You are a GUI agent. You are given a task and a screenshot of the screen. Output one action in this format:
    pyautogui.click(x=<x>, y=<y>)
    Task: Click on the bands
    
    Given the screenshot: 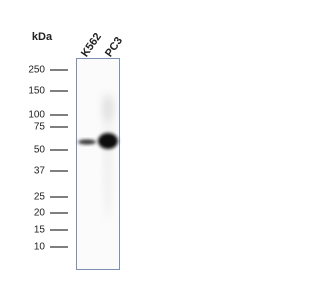 What is the action you would take?
    pyautogui.click(x=98, y=157)
    